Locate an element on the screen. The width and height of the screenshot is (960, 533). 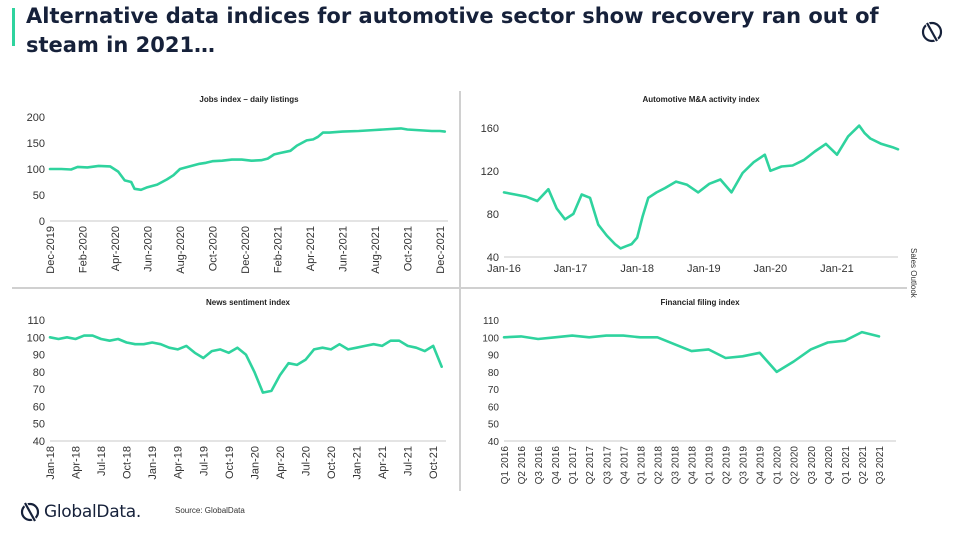
x-tick-label: Oct-21 is located at coordinates (434, 462).